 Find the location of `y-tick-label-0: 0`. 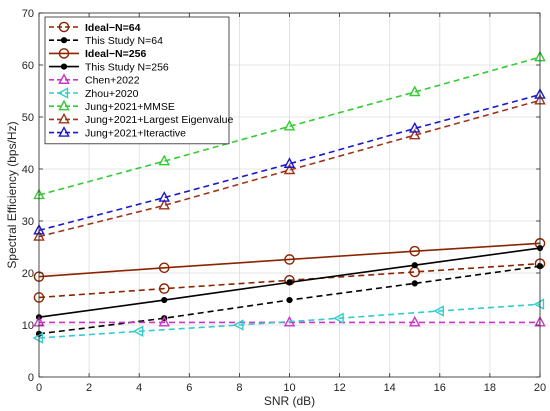

y-tick-label-0: 0 is located at coordinates (31, 378).